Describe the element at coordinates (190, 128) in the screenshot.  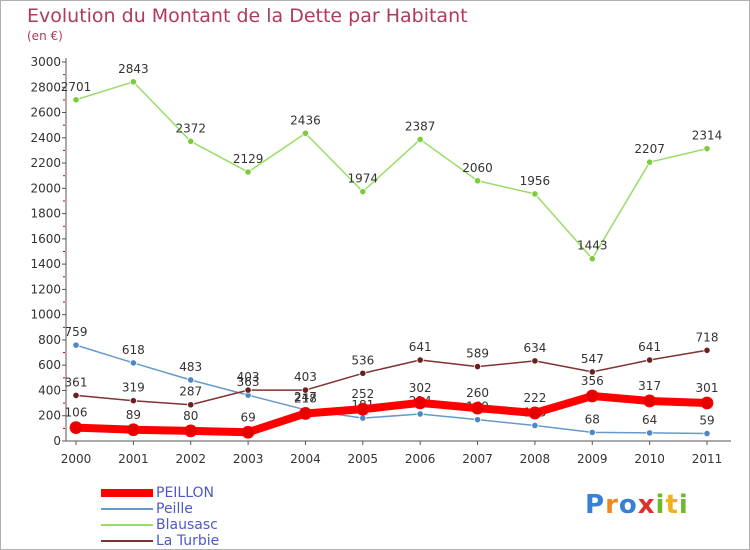
I see `data-label-blausasc: 2372` at that location.